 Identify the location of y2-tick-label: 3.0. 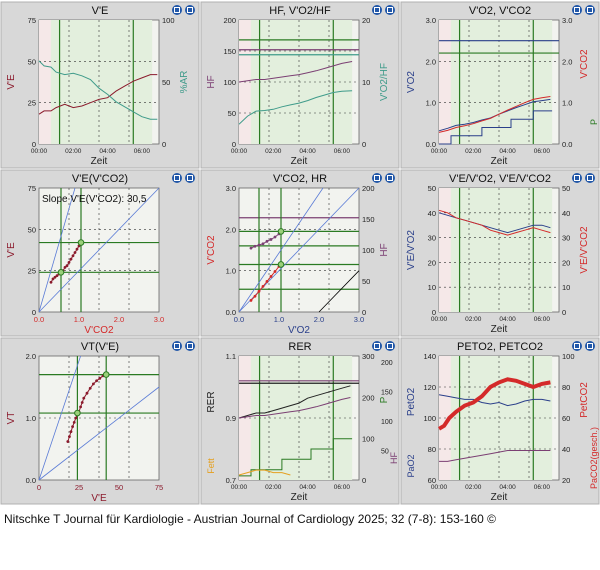
(567, 20).